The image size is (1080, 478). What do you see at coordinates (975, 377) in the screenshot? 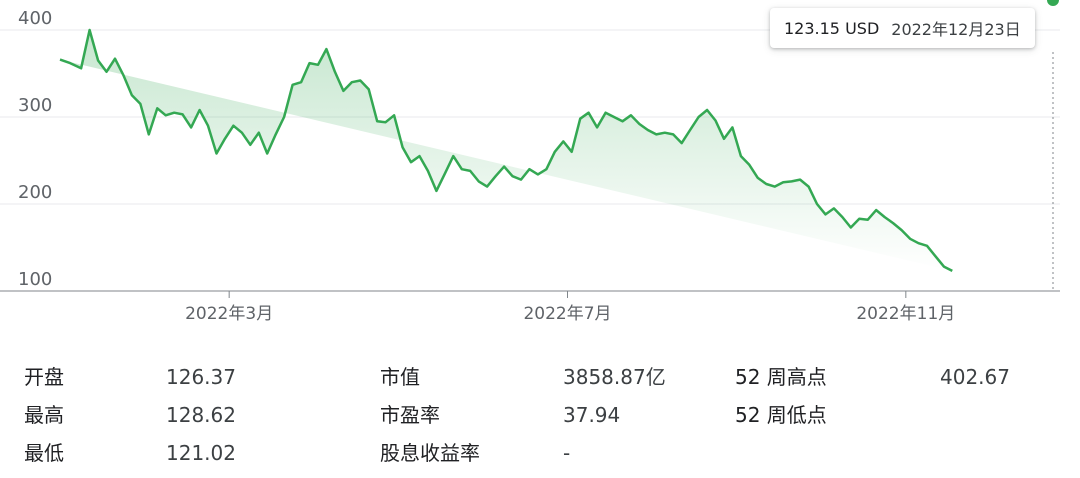
I see `wk52-high-value: 402.67` at bounding box center [975, 377].